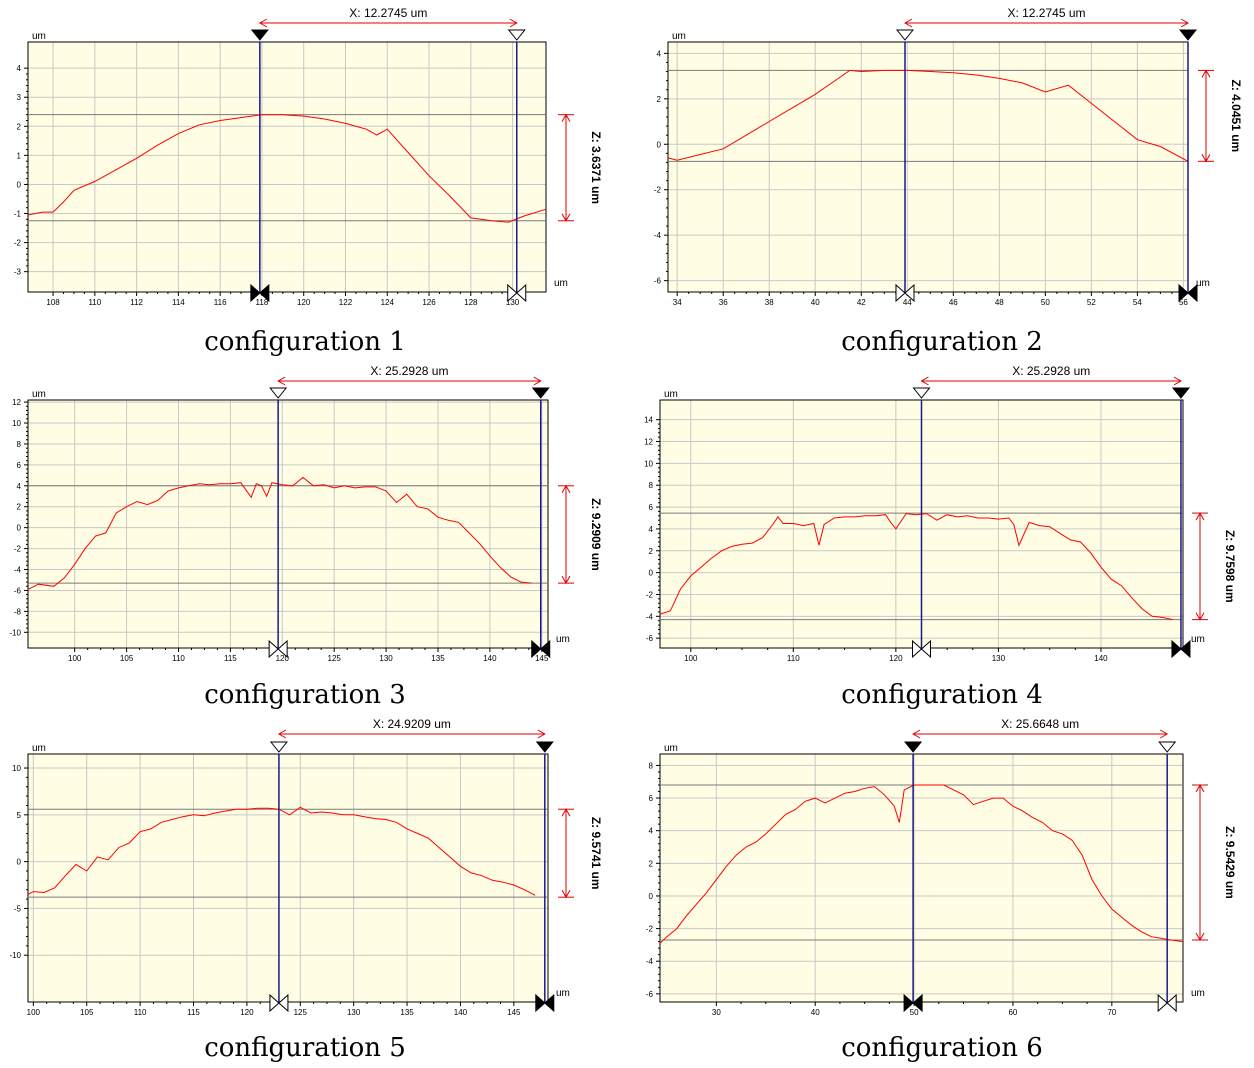  Describe the element at coordinates (19, 126) in the screenshot. I see `y-tick-label: 2` at that location.